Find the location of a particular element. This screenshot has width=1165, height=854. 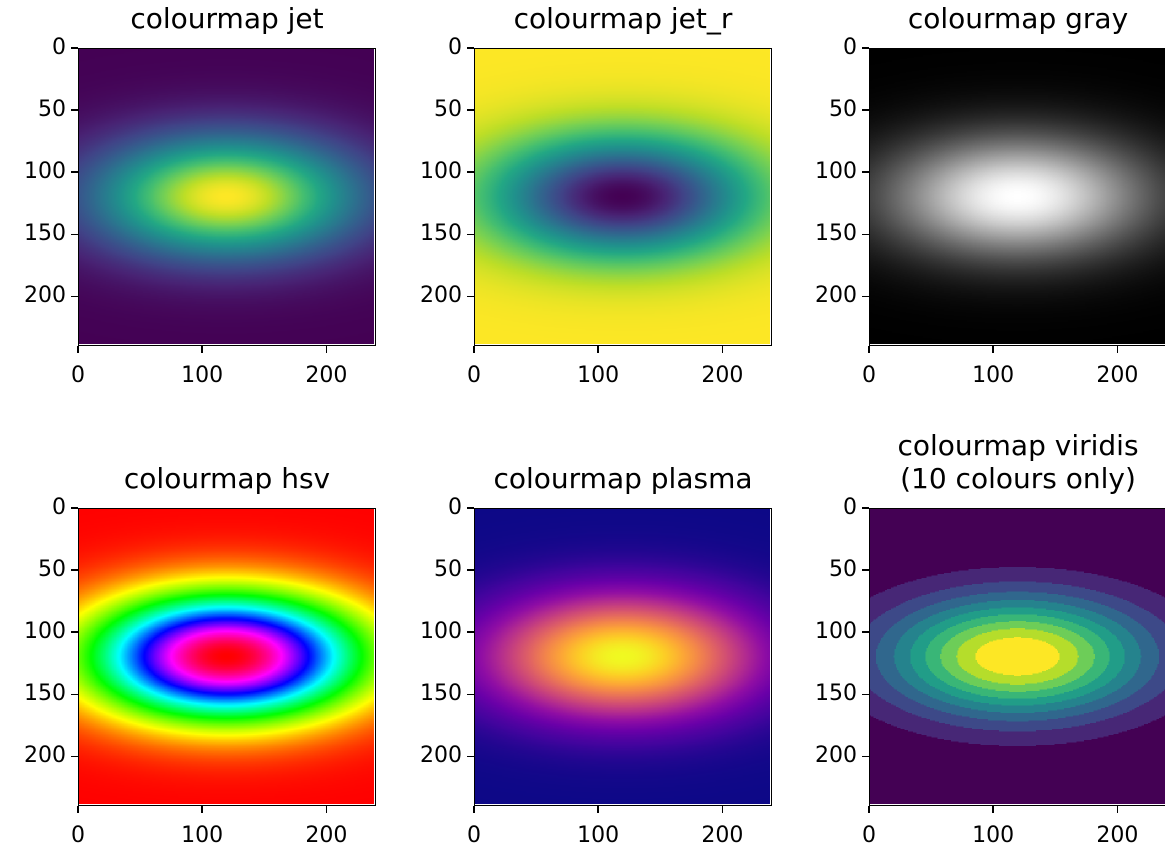

panel-title-line: (10 colours only) is located at coordinates (1018, 478).